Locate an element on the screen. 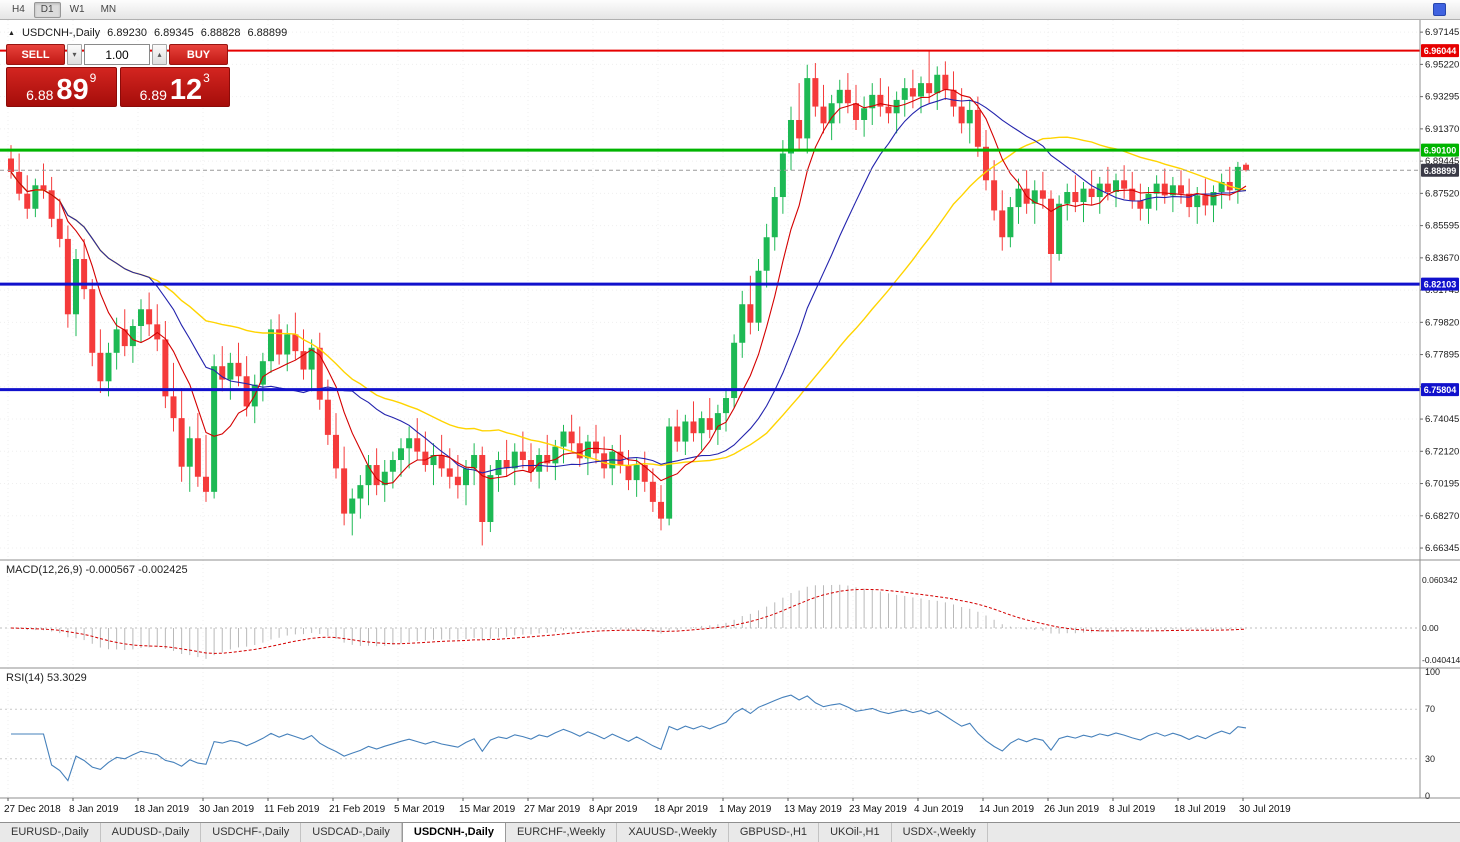  symbol-tab-ukoil: UKOil-,H1 is located at coordinates (855, 832).